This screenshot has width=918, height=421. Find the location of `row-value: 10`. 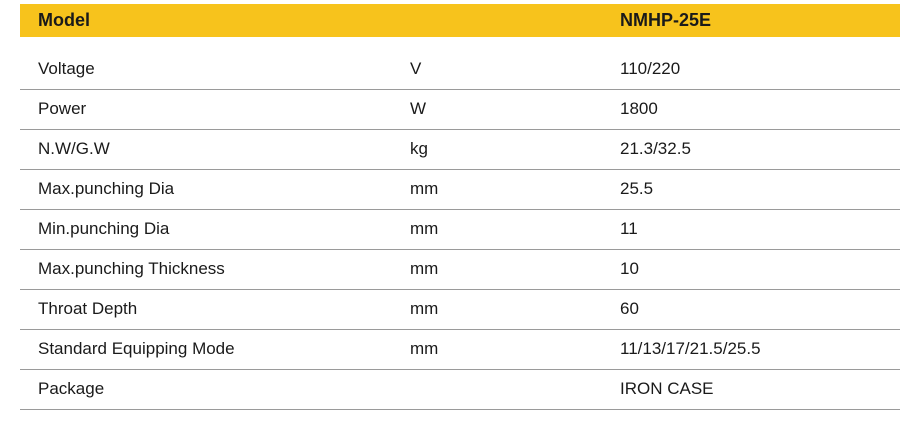

row-value: 10 is located at coordinates (629, 268).